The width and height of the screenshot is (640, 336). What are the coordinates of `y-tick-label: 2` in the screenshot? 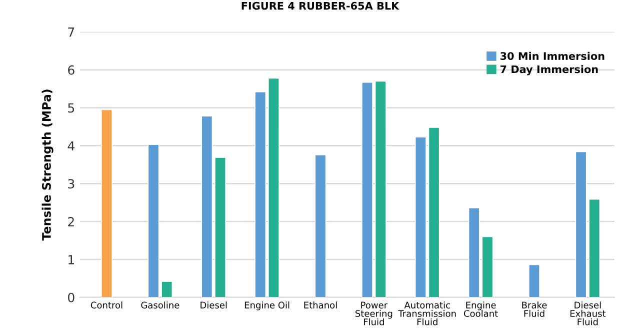 It's located at (71, 221).